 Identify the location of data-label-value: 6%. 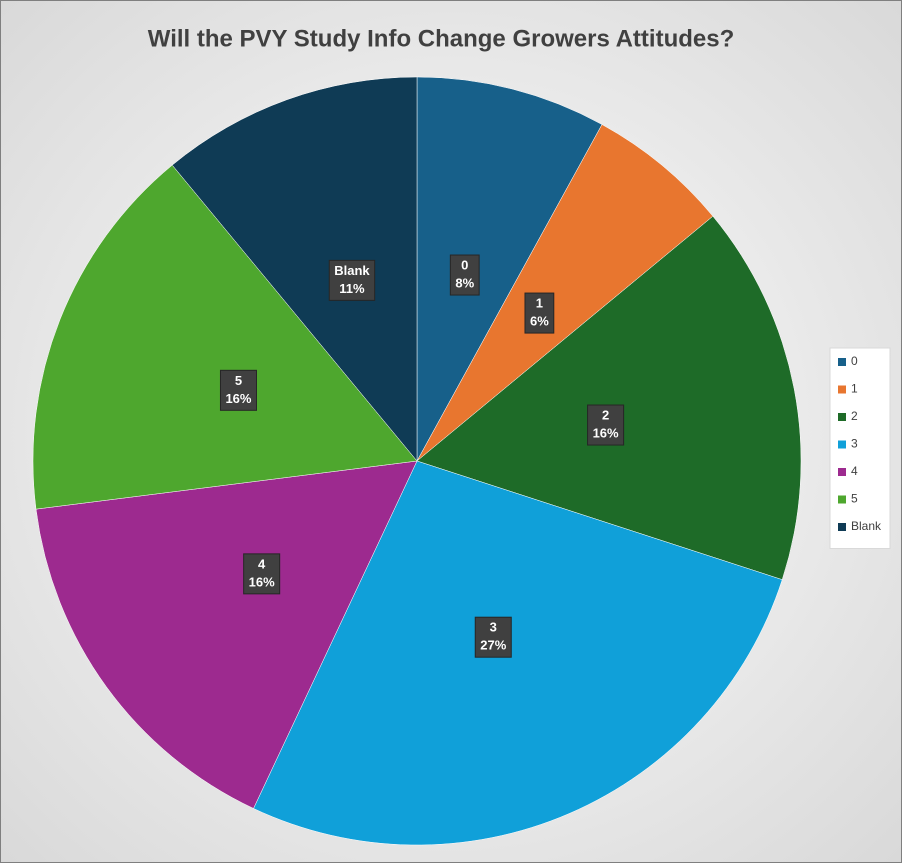
(539, 320).